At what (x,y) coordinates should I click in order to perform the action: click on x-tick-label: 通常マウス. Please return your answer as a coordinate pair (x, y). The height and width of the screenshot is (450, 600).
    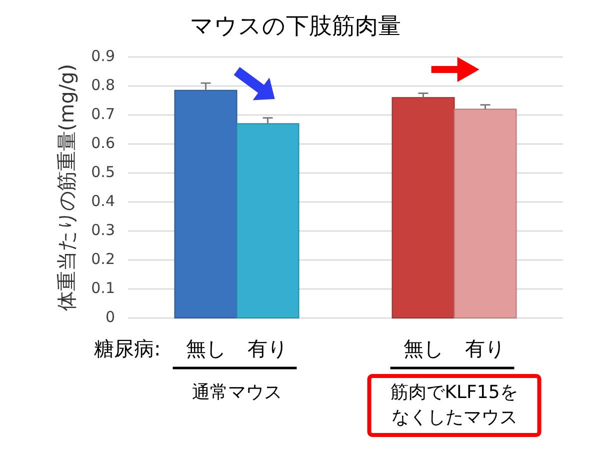
    Looking at the image, I should click on (237, 392).